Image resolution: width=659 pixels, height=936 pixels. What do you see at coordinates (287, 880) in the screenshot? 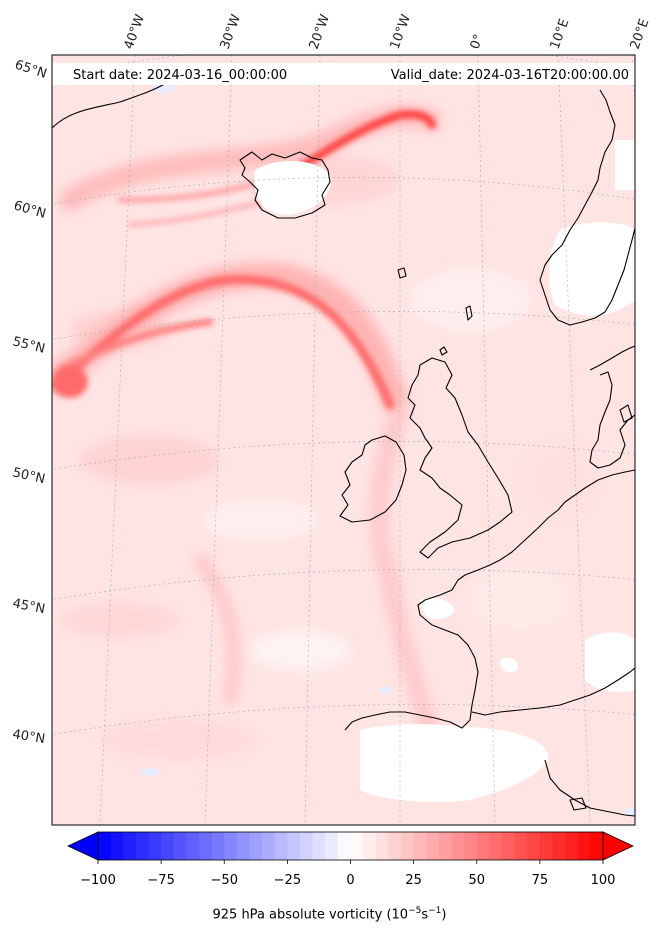
I see `colorbar-tick-label: −25` at bounding box center [287, 880].